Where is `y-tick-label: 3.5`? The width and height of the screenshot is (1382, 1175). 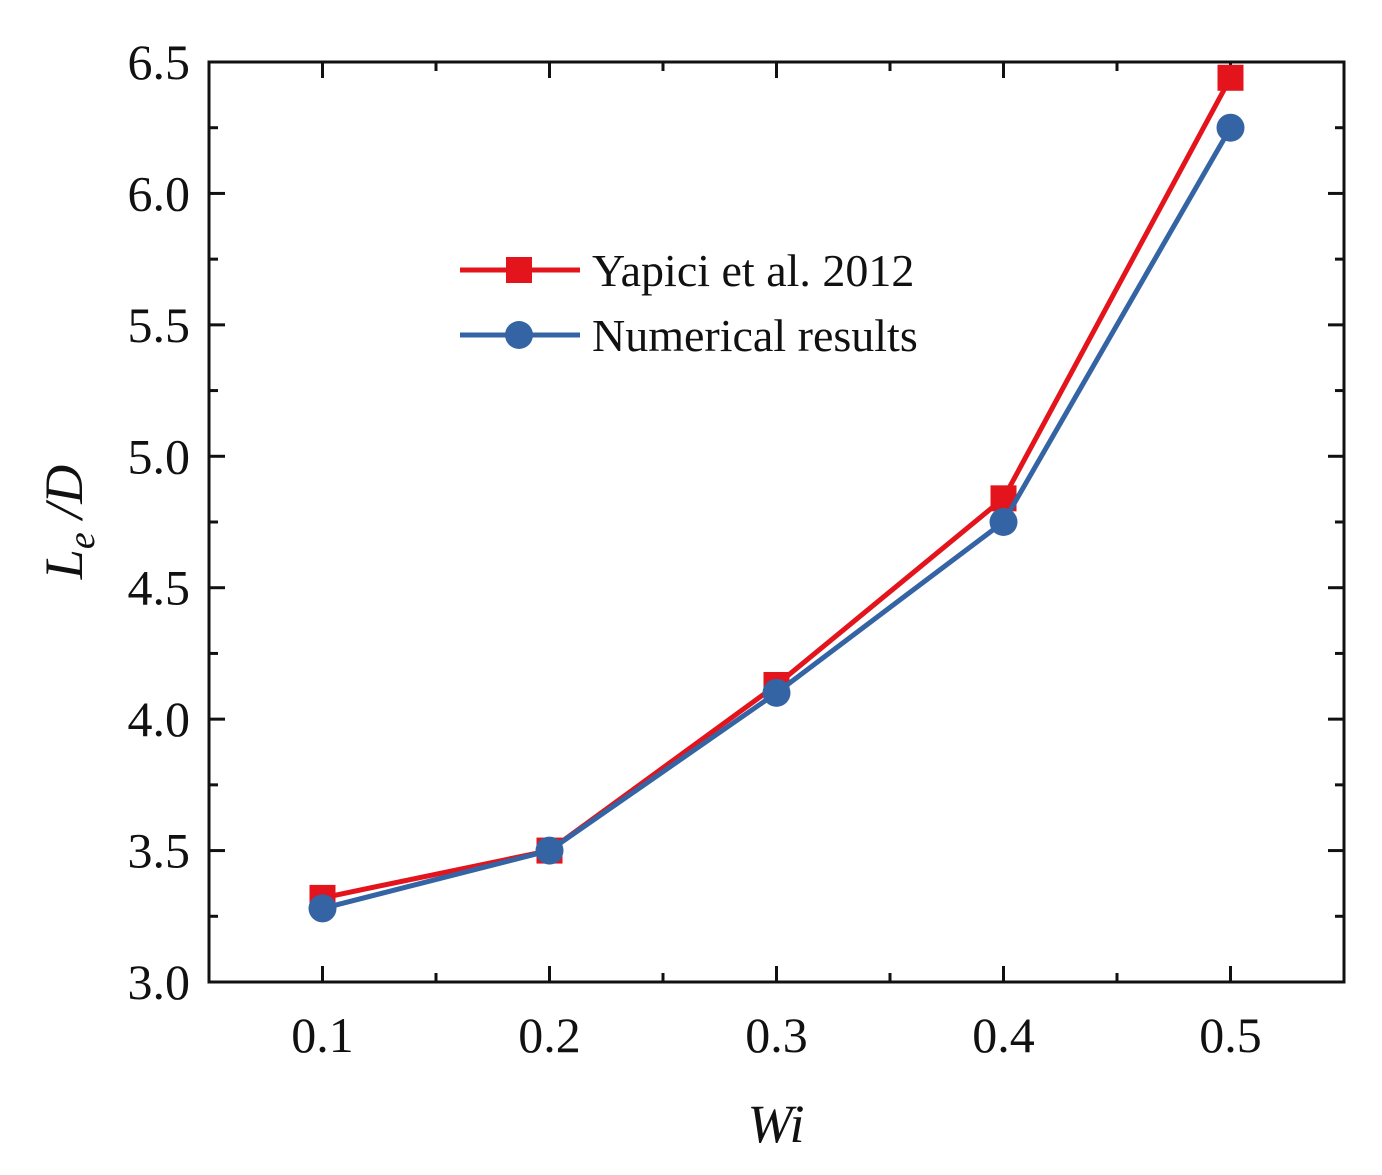 y-tick-label: 3.5 is located at coordinates (159, 851).